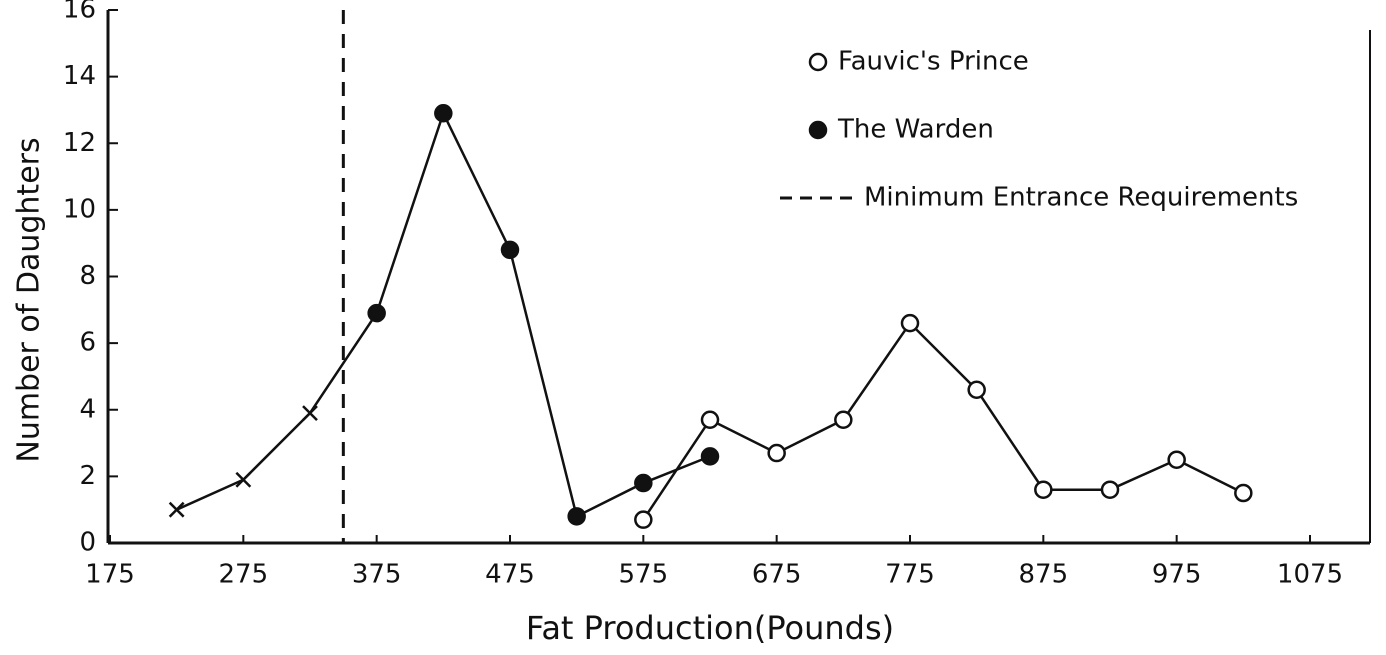 This screenshot has width=1386, height=655. What do you see at coordinates (1081, 198) in the screenshot?
I see `legend-label: Minimum Entrance Requirements` at bounding box center [1081, 198].